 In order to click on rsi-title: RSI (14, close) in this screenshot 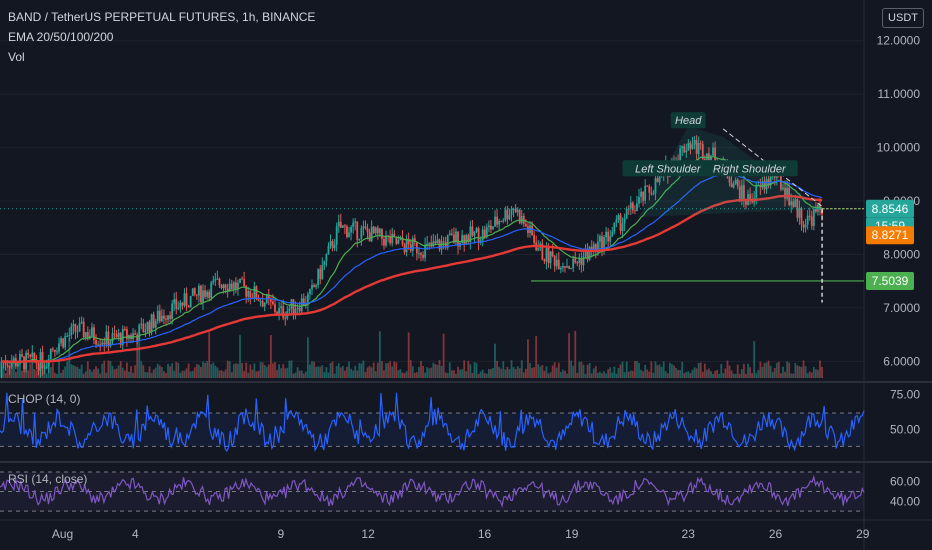, I will do `click(48, 479)`.